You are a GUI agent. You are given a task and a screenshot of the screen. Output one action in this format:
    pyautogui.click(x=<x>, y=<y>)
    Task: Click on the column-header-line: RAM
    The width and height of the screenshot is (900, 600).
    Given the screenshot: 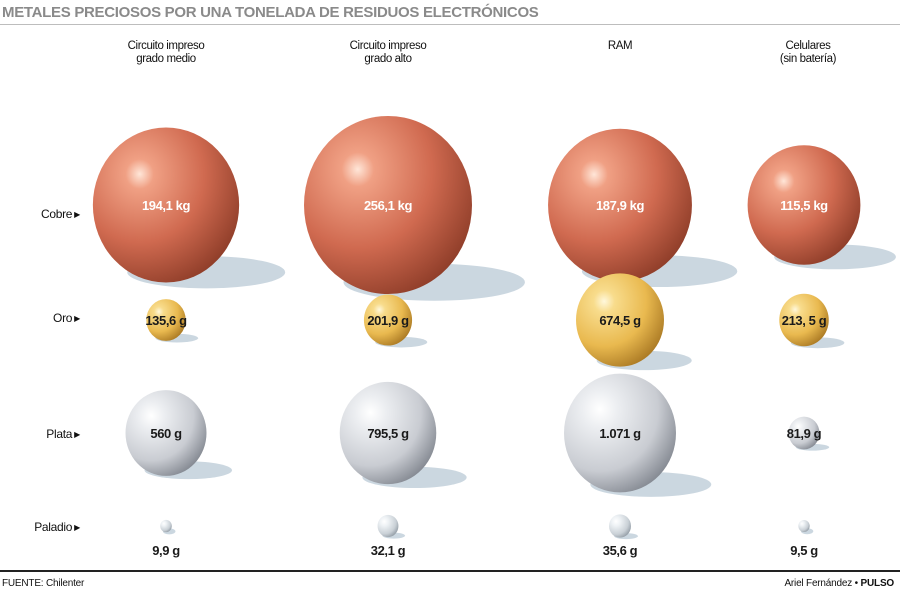 What is the action you would take?
    pyautogui.click(x=620, y=46)
    